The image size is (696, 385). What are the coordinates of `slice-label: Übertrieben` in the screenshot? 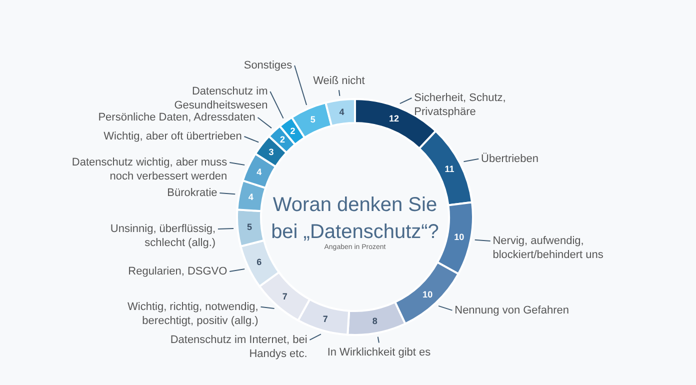 It's located at (510, 158).